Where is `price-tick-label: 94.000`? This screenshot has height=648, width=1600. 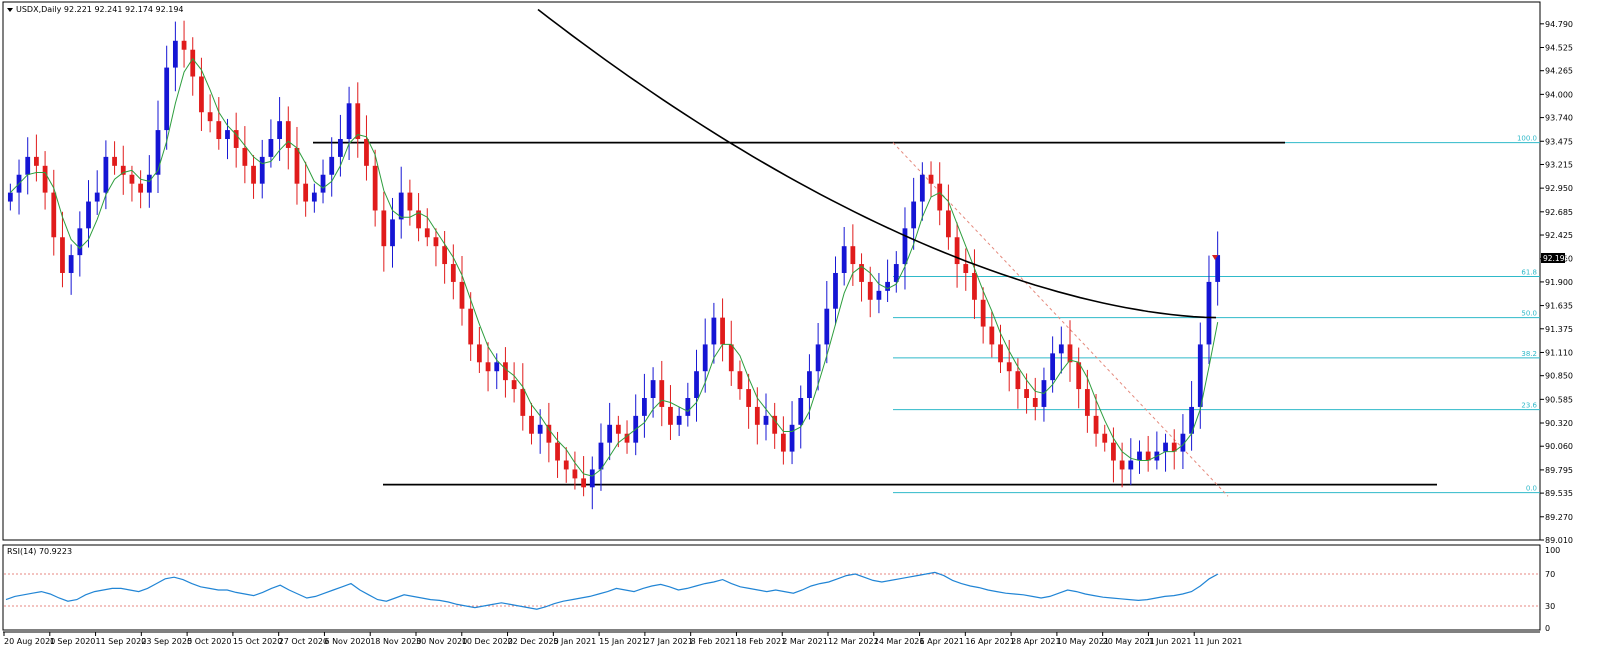
price-tick-label: 94.000 is located at coordinates (1559, 94).